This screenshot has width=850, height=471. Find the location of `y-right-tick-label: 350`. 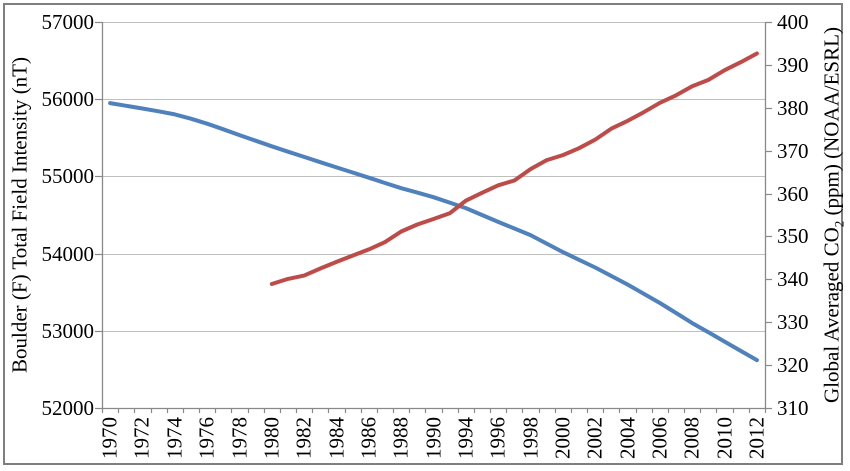

y-right-tick-label: 350 is located at coordinates (793, 236).